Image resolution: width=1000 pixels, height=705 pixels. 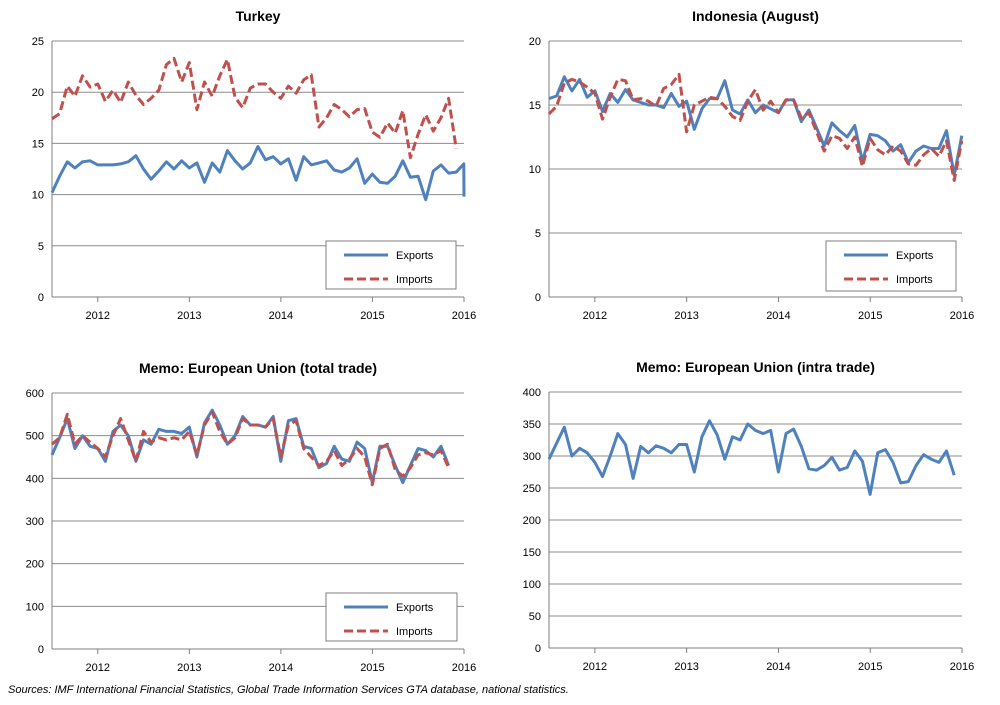 What do you see at coordinates (755, 367) in the screenshot?
I see `chart-title: Memo: European Union (intra trade)` at bounding box center [755, 367].